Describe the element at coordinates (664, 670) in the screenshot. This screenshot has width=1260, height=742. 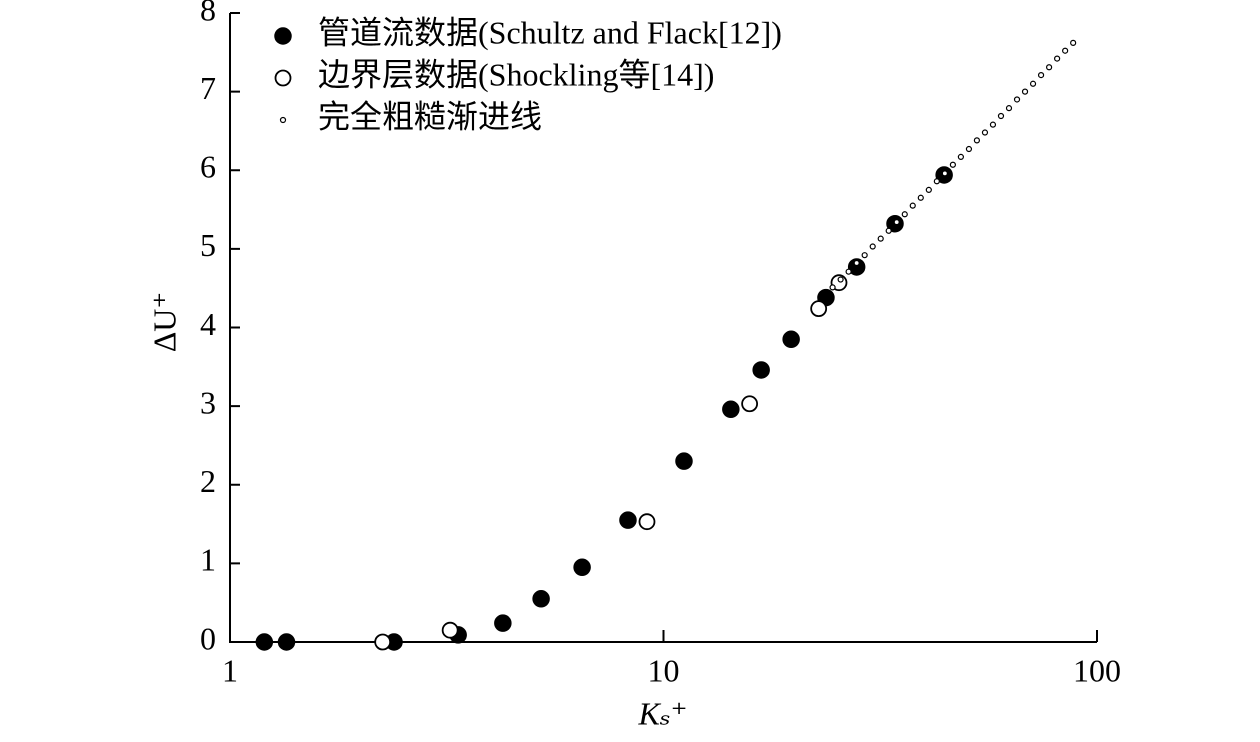
I see `x-tick-label: 10` at that location.